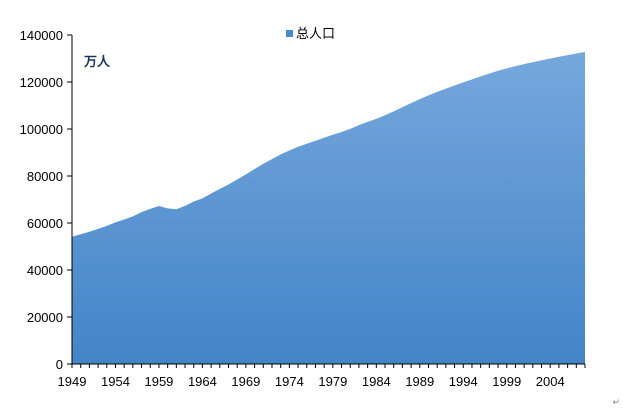 This screenshot has height=412, width=623. What do you see at coordinates (72, 381) in the screenshot?
I see `x-tick-label: 1949` at bounding box center [72, 381].